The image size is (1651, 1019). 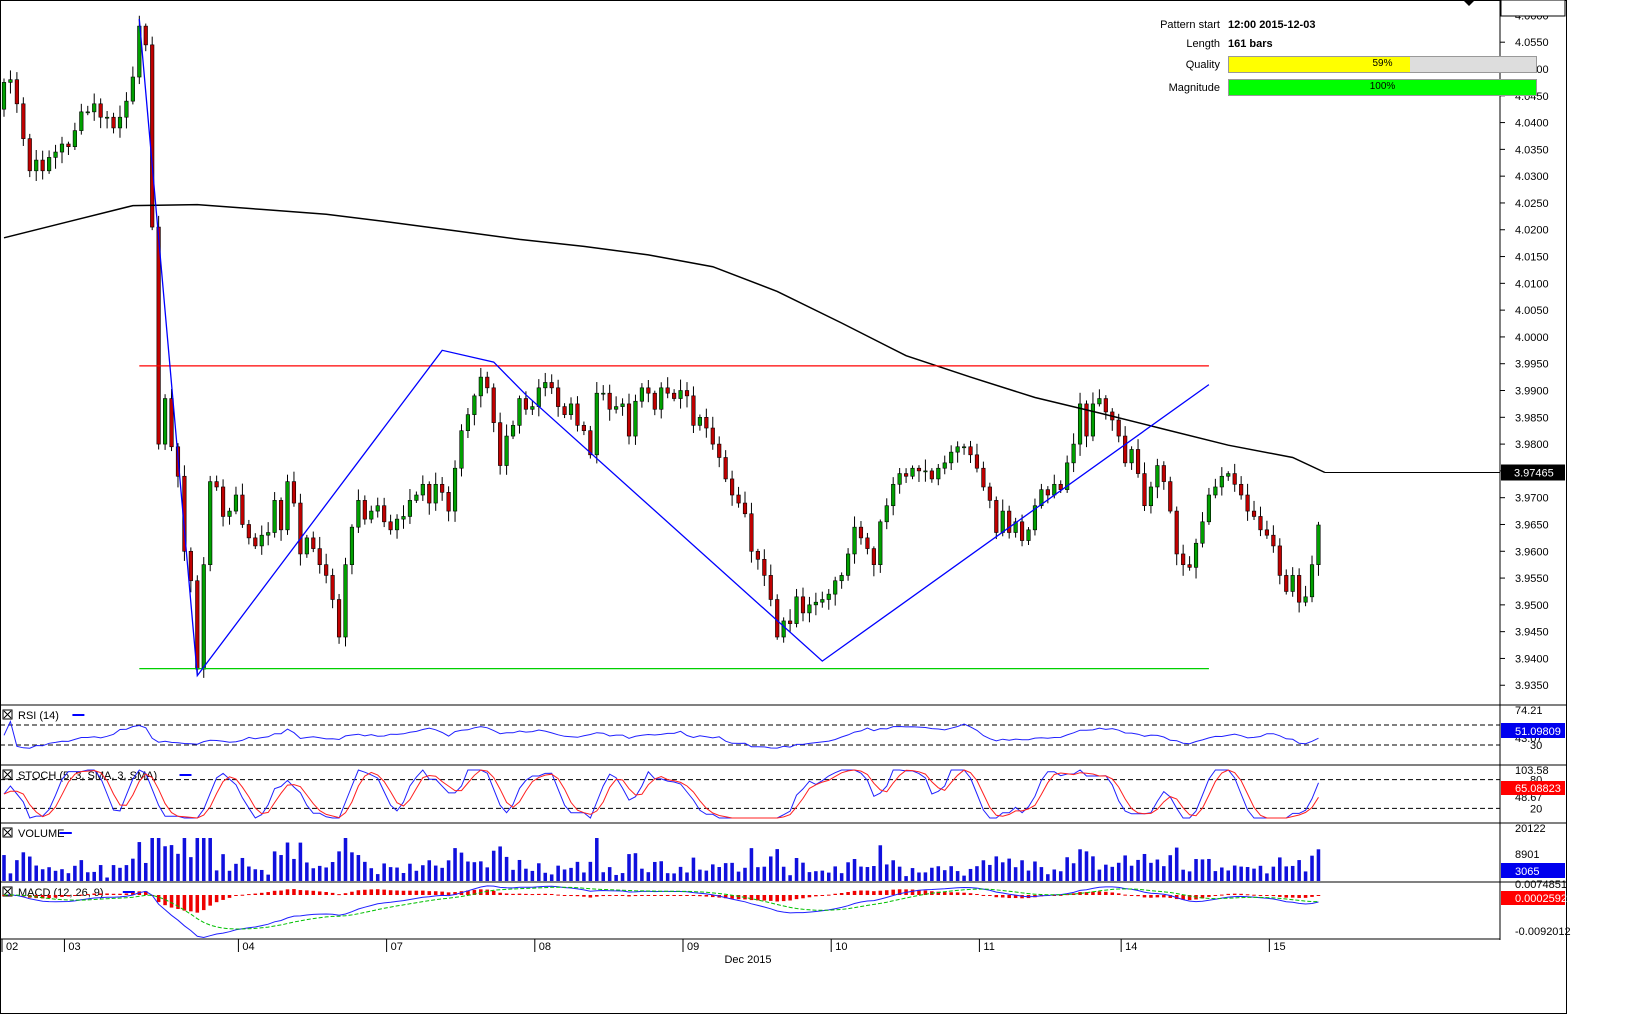 I want to click on volume-current-tag, so click(x=1533, y=870).